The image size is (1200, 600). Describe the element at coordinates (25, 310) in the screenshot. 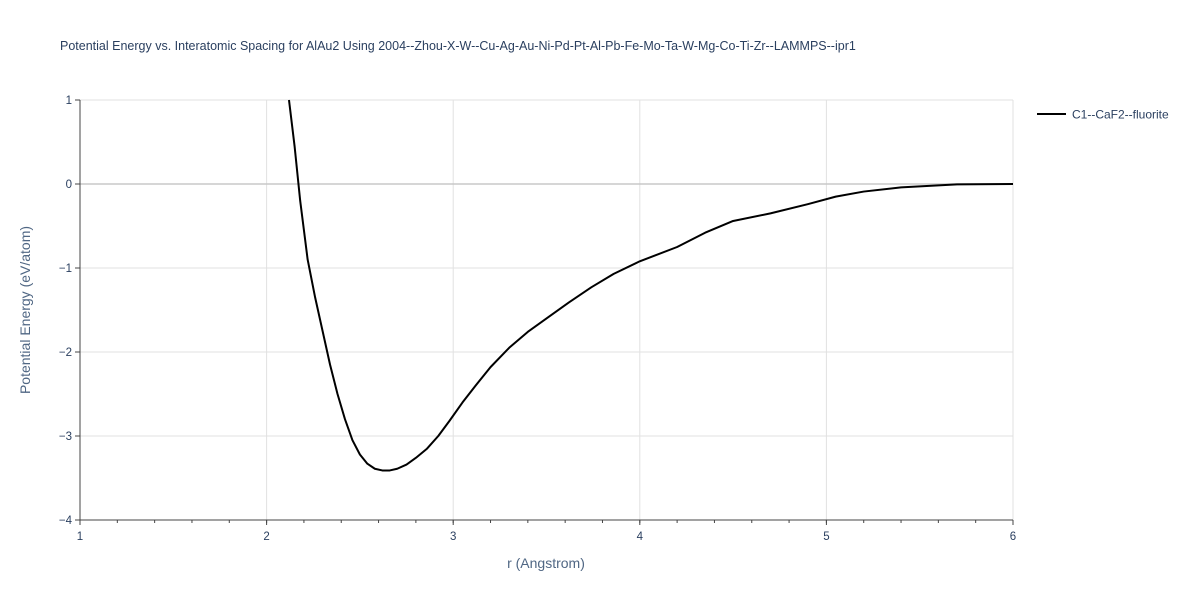

I see `y-axis-title: Potential Energy (eV/atom)` at that location.